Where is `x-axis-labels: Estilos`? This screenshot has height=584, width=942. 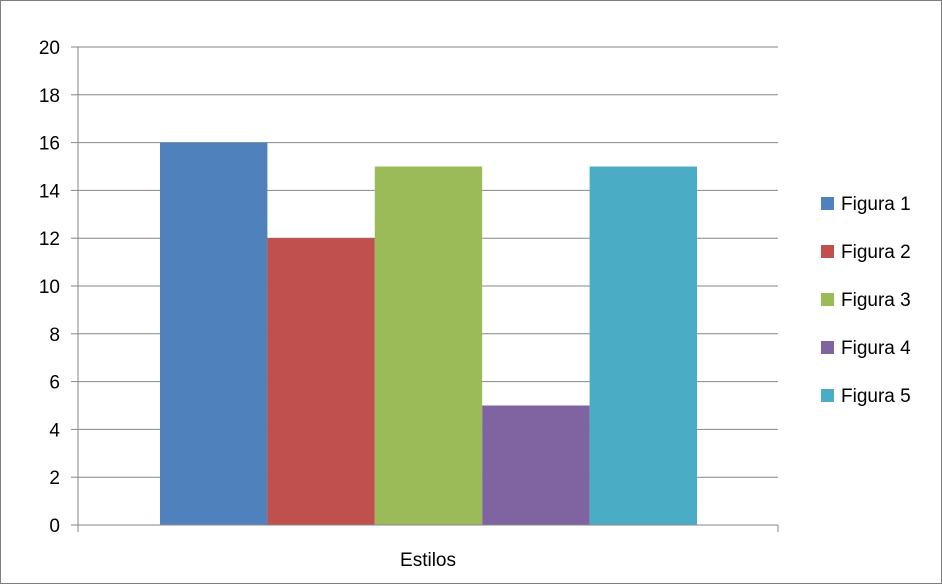
x-axis-labels: Estilos is located at coordinates (428, 560).